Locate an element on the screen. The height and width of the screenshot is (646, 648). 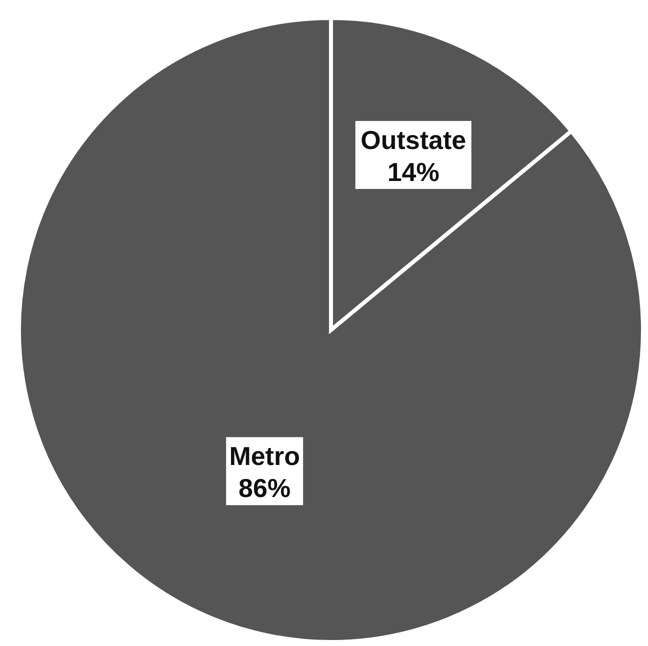
slice-label: Outstate is located at coordinates (413, 139).